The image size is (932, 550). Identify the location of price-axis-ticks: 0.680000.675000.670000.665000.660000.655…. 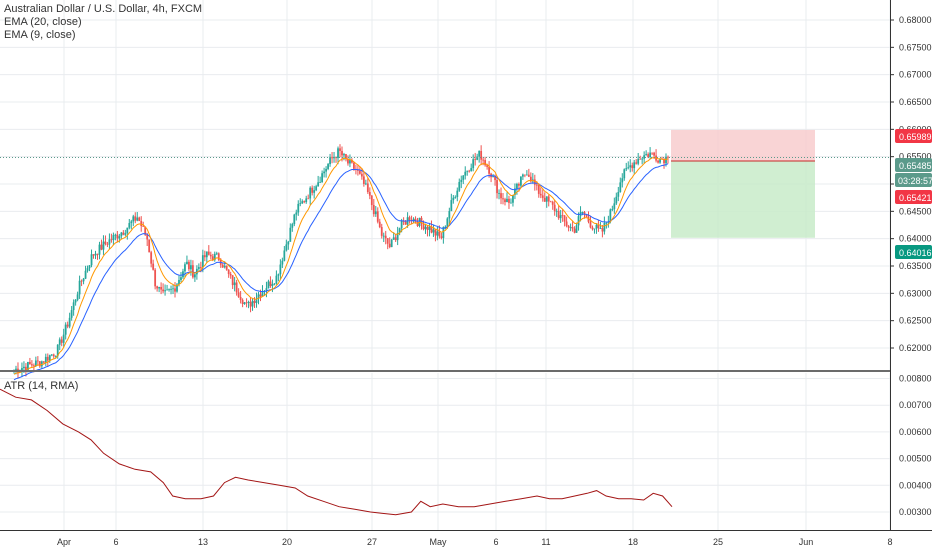
(911, 184).